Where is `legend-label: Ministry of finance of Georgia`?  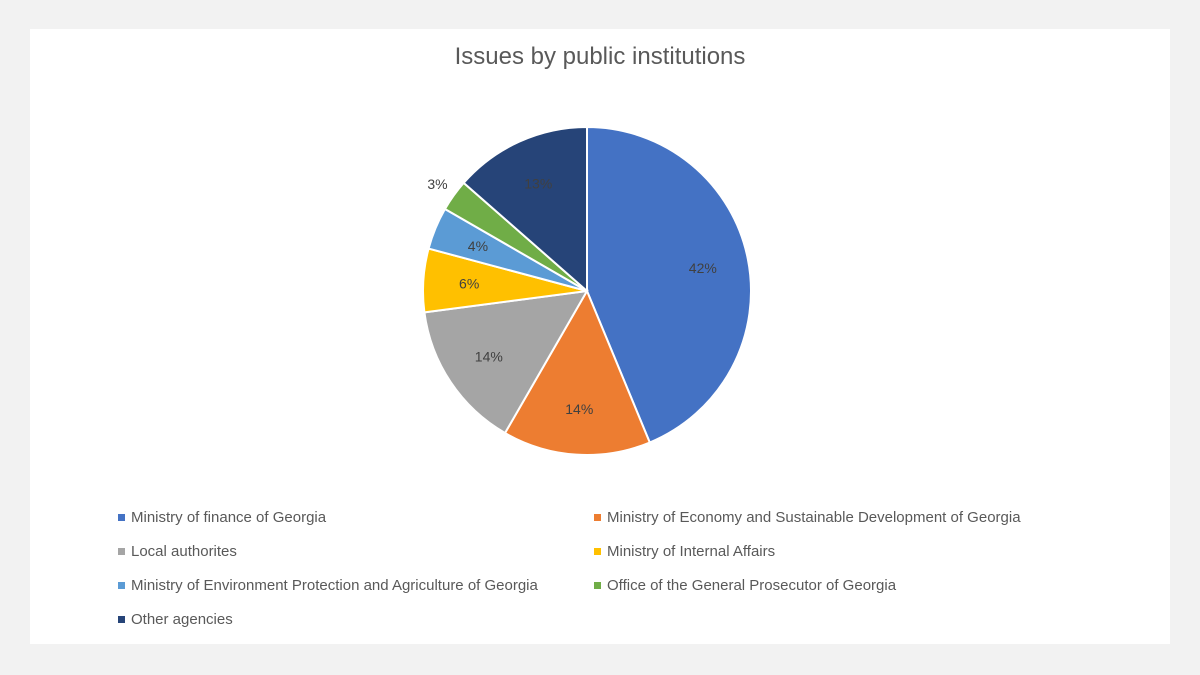
legend-label: Ministry of finance of Georgia is located at coordinates (229, 517).